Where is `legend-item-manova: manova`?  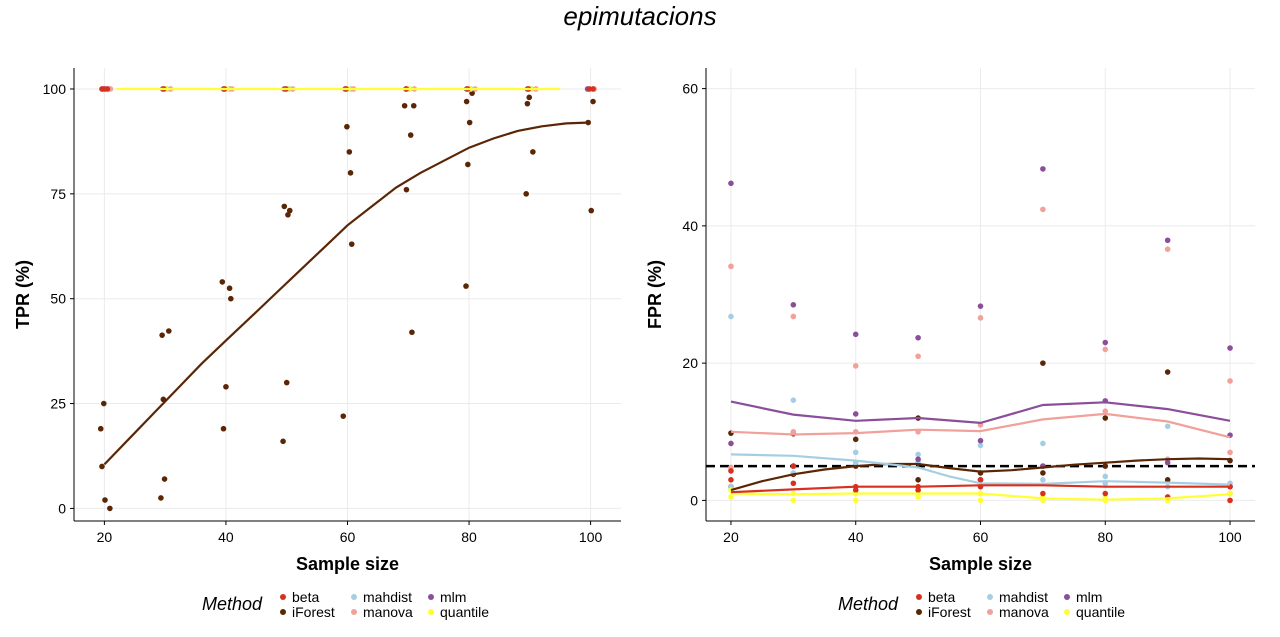
legend-item-manova: manova is located at coordinates (382, 612).